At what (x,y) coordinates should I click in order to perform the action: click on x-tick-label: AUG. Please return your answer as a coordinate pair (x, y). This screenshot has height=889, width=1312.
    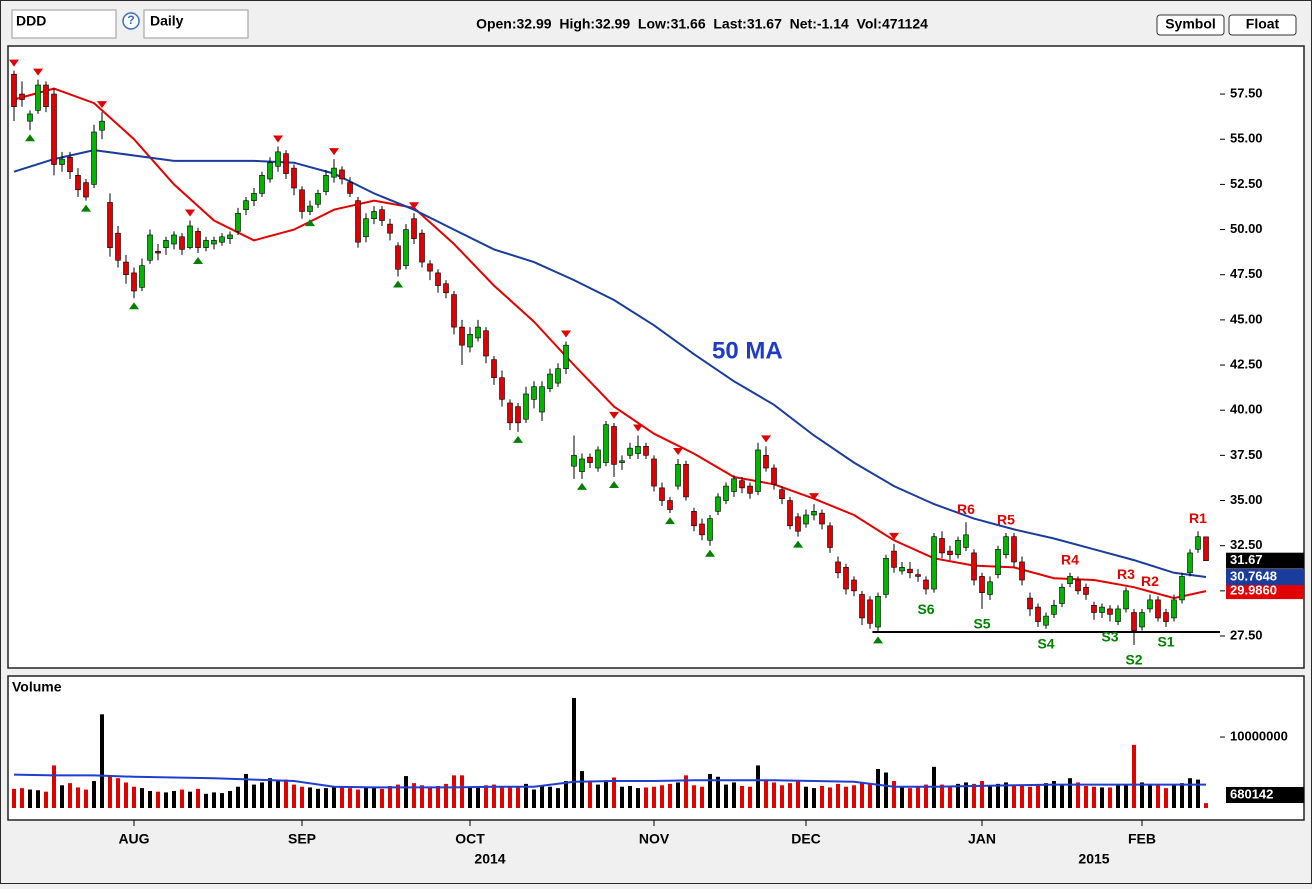
    Looking at the image, I should click on (133, 839).